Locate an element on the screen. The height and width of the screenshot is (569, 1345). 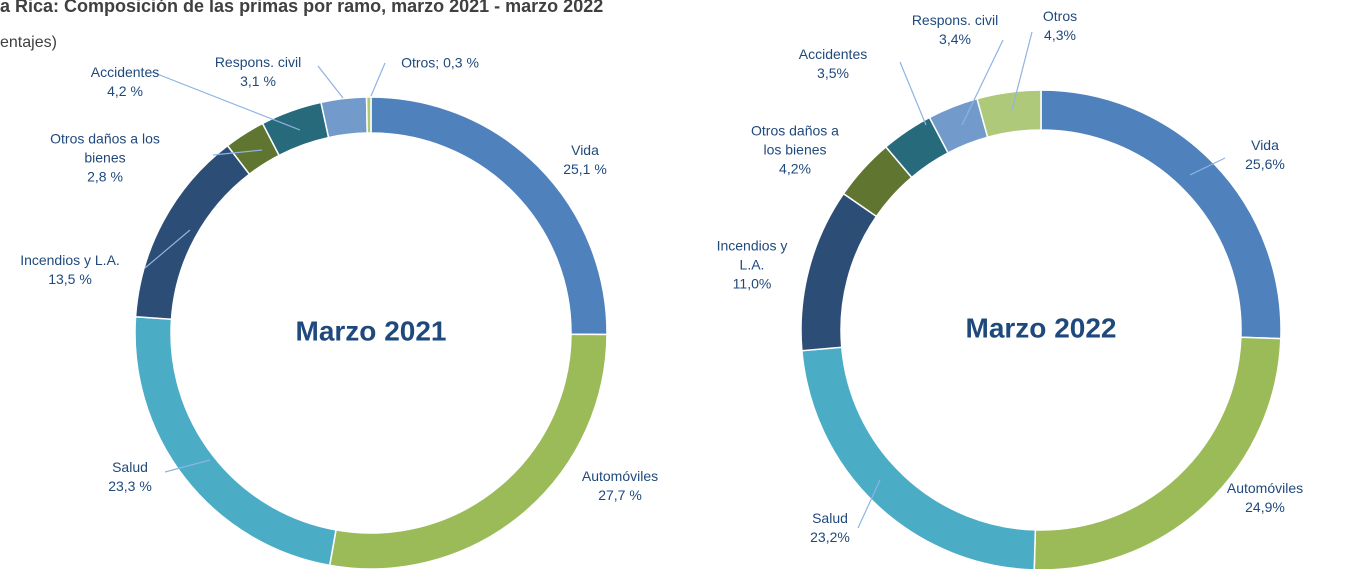
value-label: 11,0% is located at coordinates (752, 283).